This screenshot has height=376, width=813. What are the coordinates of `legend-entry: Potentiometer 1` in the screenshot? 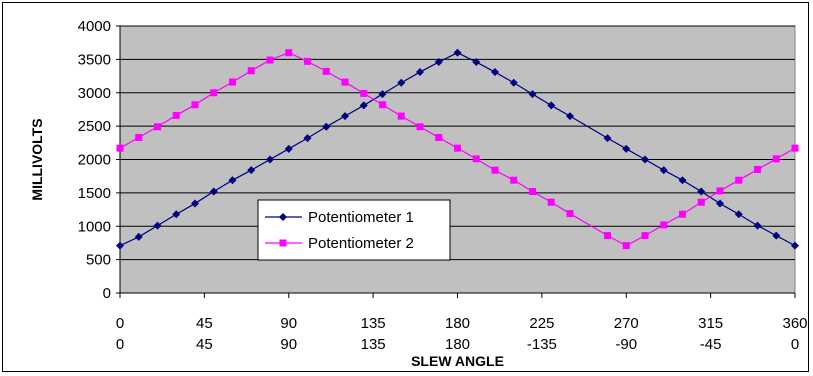 It's located at (339, 217).